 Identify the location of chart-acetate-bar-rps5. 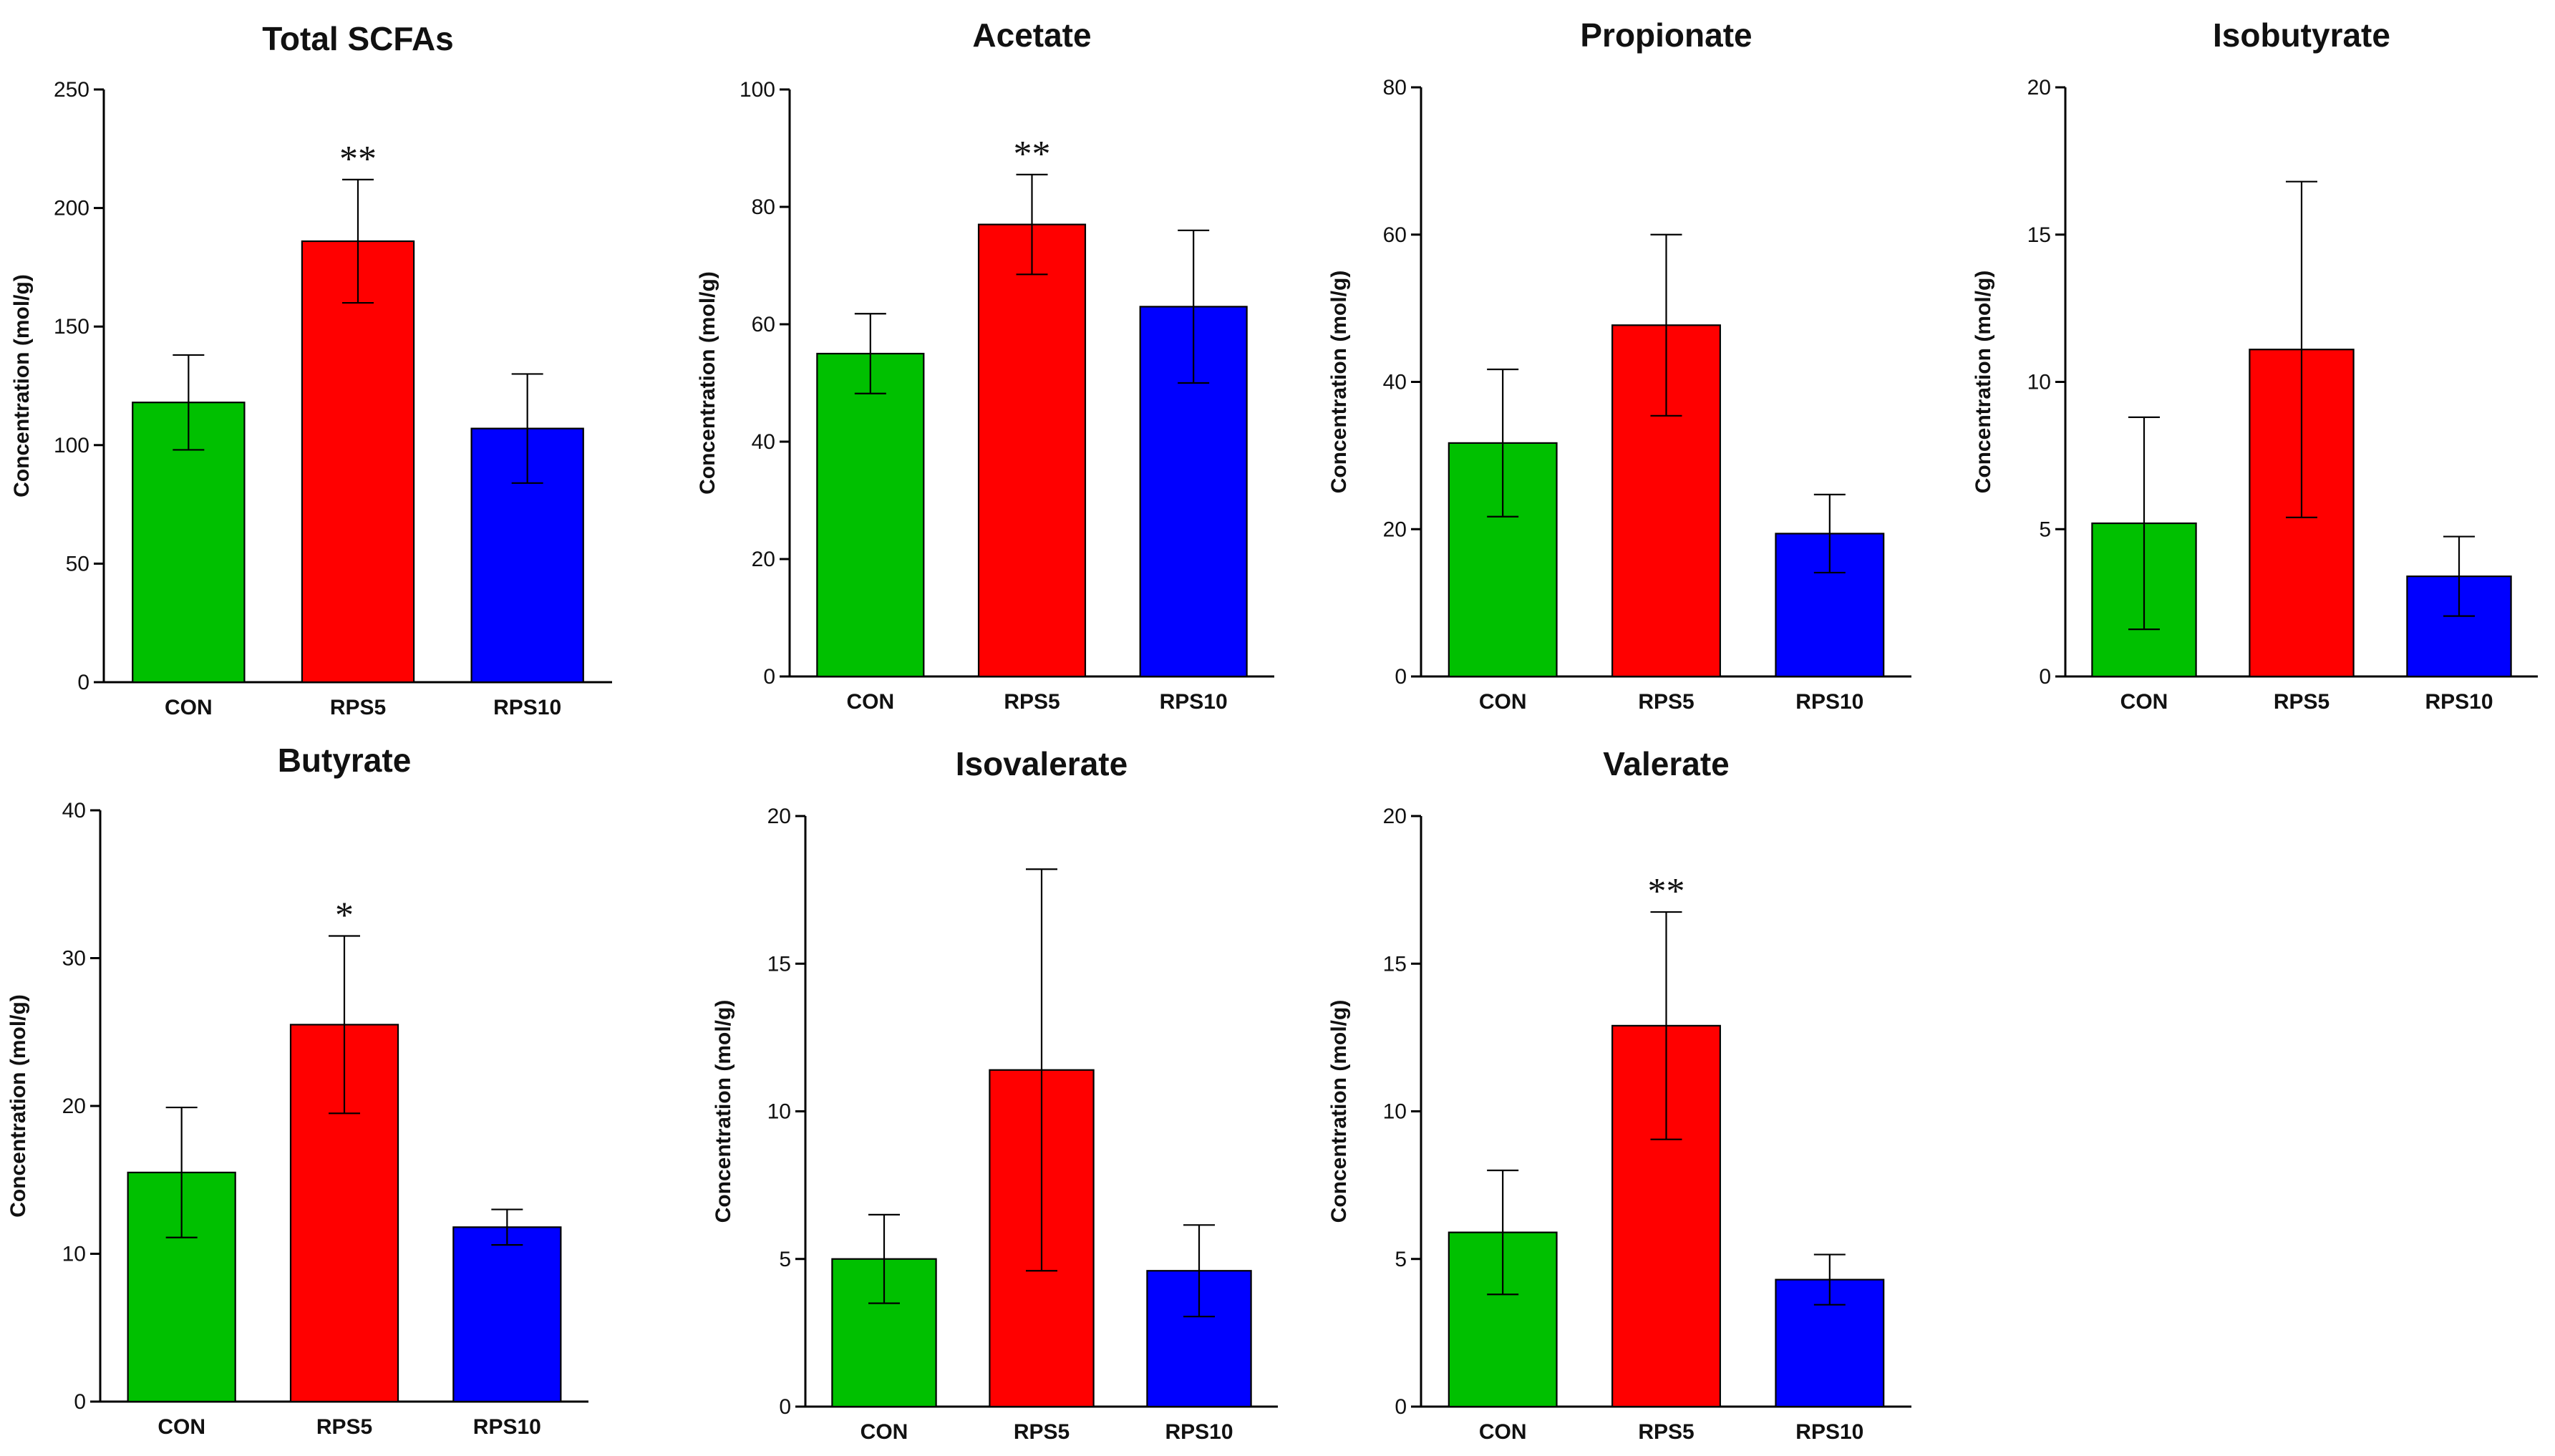
(1032, 450).